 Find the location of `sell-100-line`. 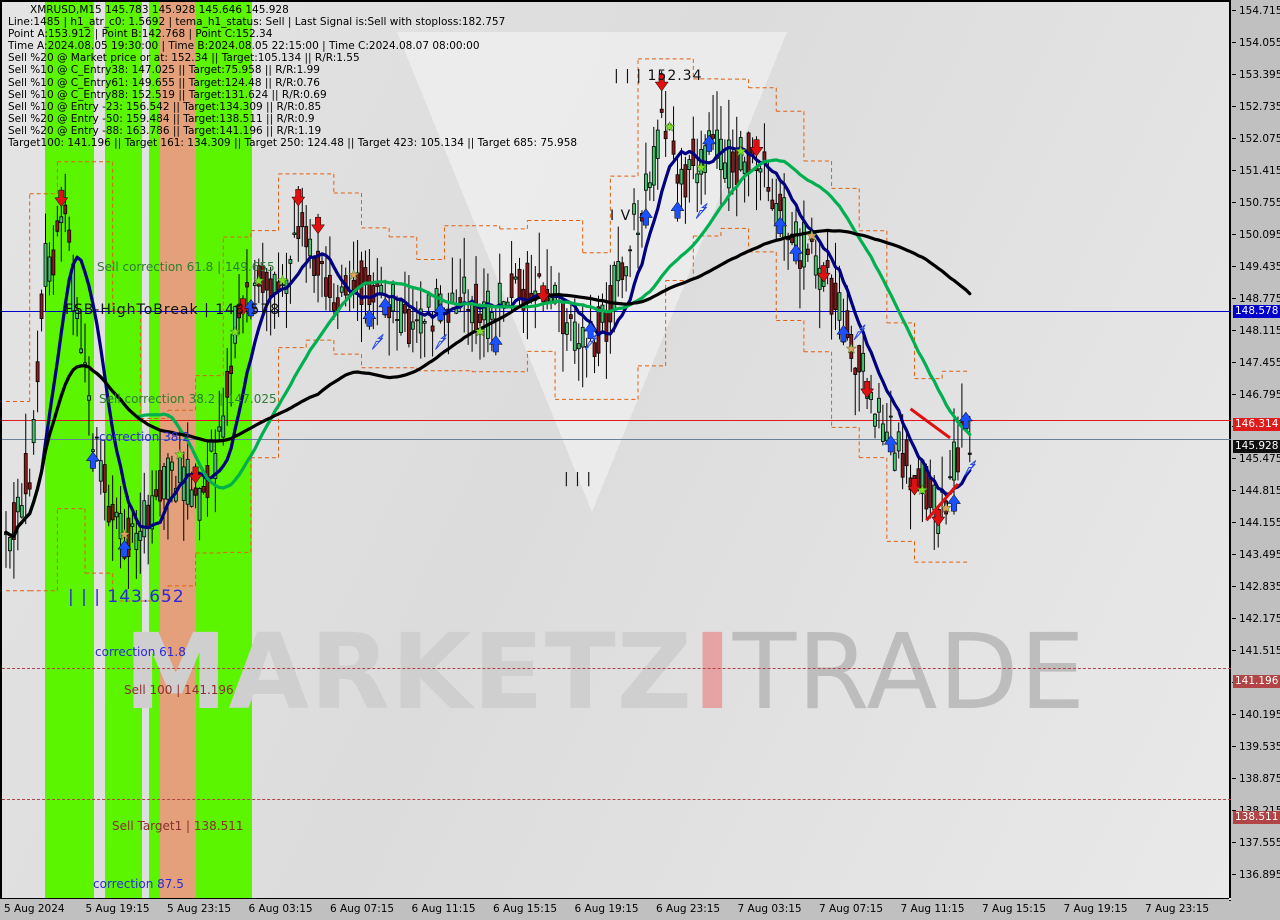

sell-100-line is located at coordinates (616, 669).